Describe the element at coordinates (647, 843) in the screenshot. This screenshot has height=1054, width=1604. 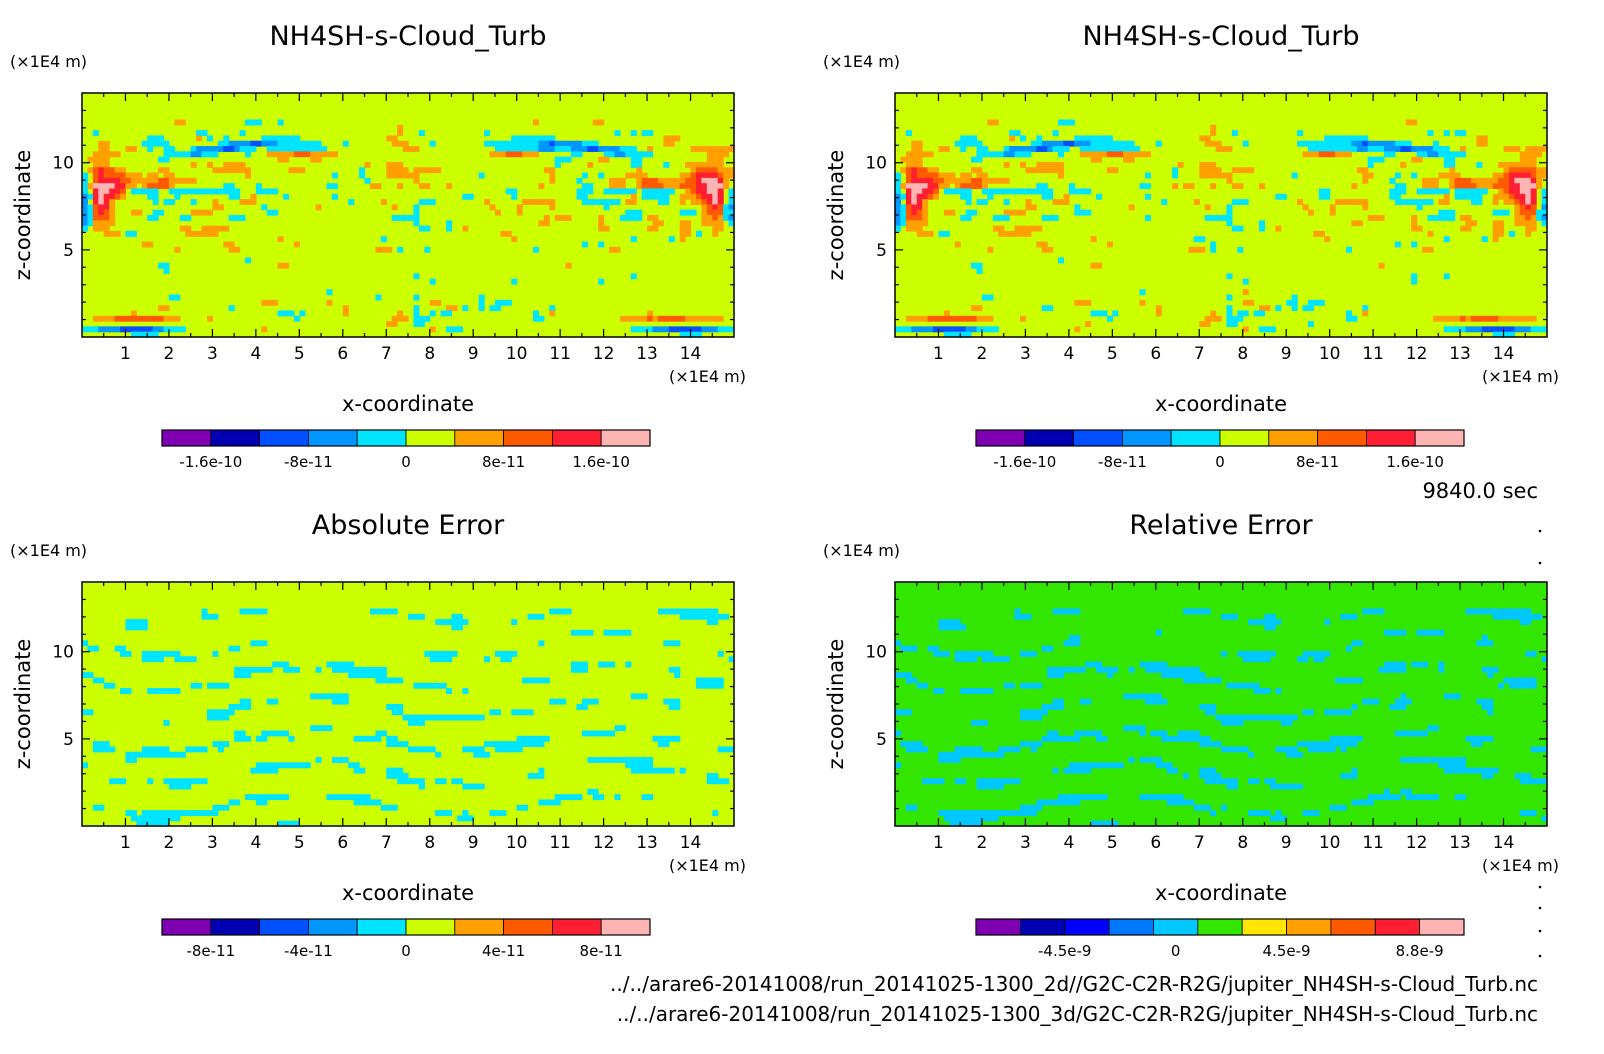
I see `x-tick-label: 13` at that location.